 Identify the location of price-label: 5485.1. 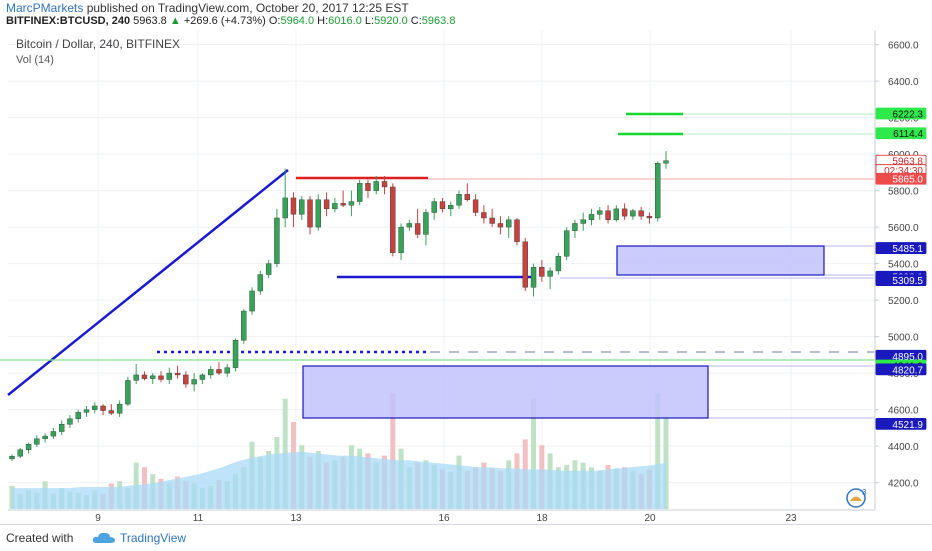
(907, 249).